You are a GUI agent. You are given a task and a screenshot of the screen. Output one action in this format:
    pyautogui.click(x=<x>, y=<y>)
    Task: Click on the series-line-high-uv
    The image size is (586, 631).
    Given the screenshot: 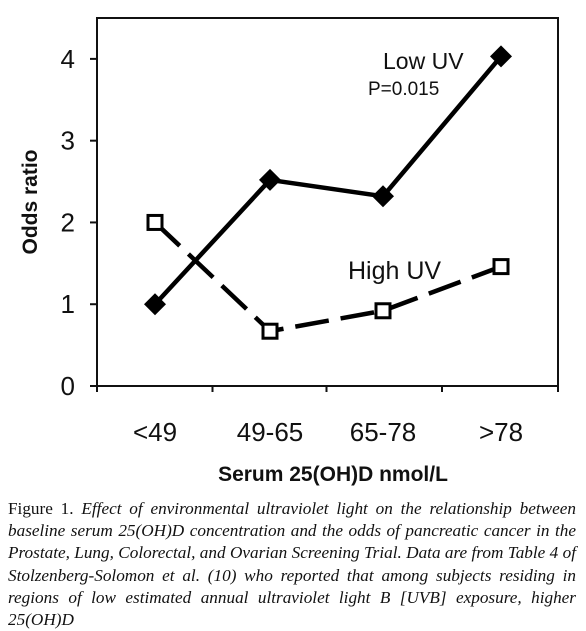 What is the action you would take?
    pyautogui.click(x=327, y=277)
    